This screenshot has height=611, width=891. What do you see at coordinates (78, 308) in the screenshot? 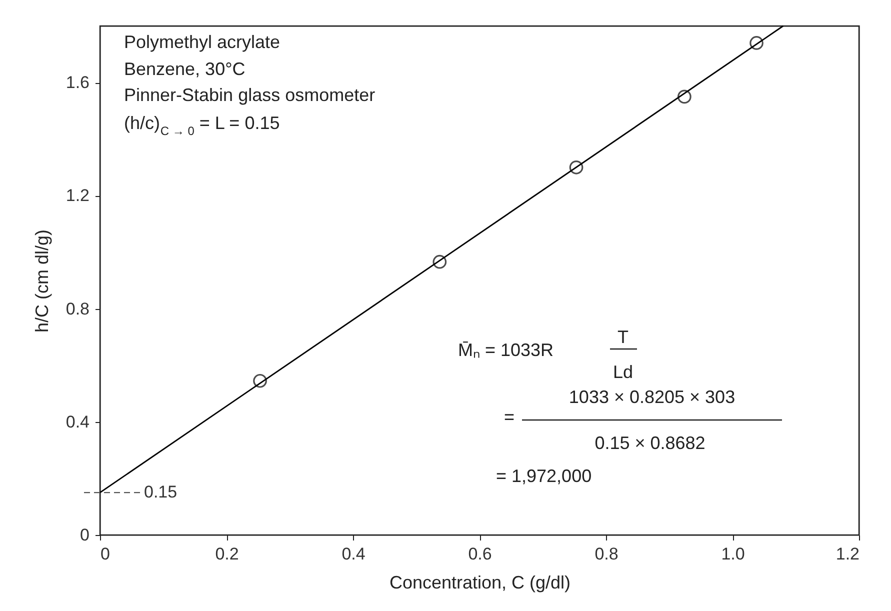
I see `y-tick-label: 0.8` at bounding box center [78, 308].